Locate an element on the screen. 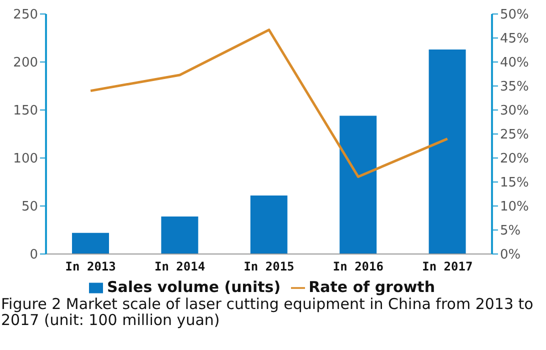 This screenshot has width=546, height=350. y2-tick-label: 30% is located at coordinates (514, 111).